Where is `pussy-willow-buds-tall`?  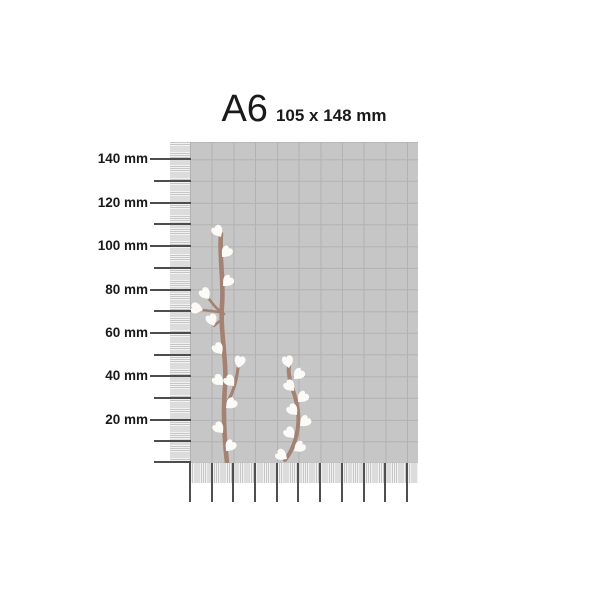
pussy-willow-buds-tall is located at coordinates (218, 339).